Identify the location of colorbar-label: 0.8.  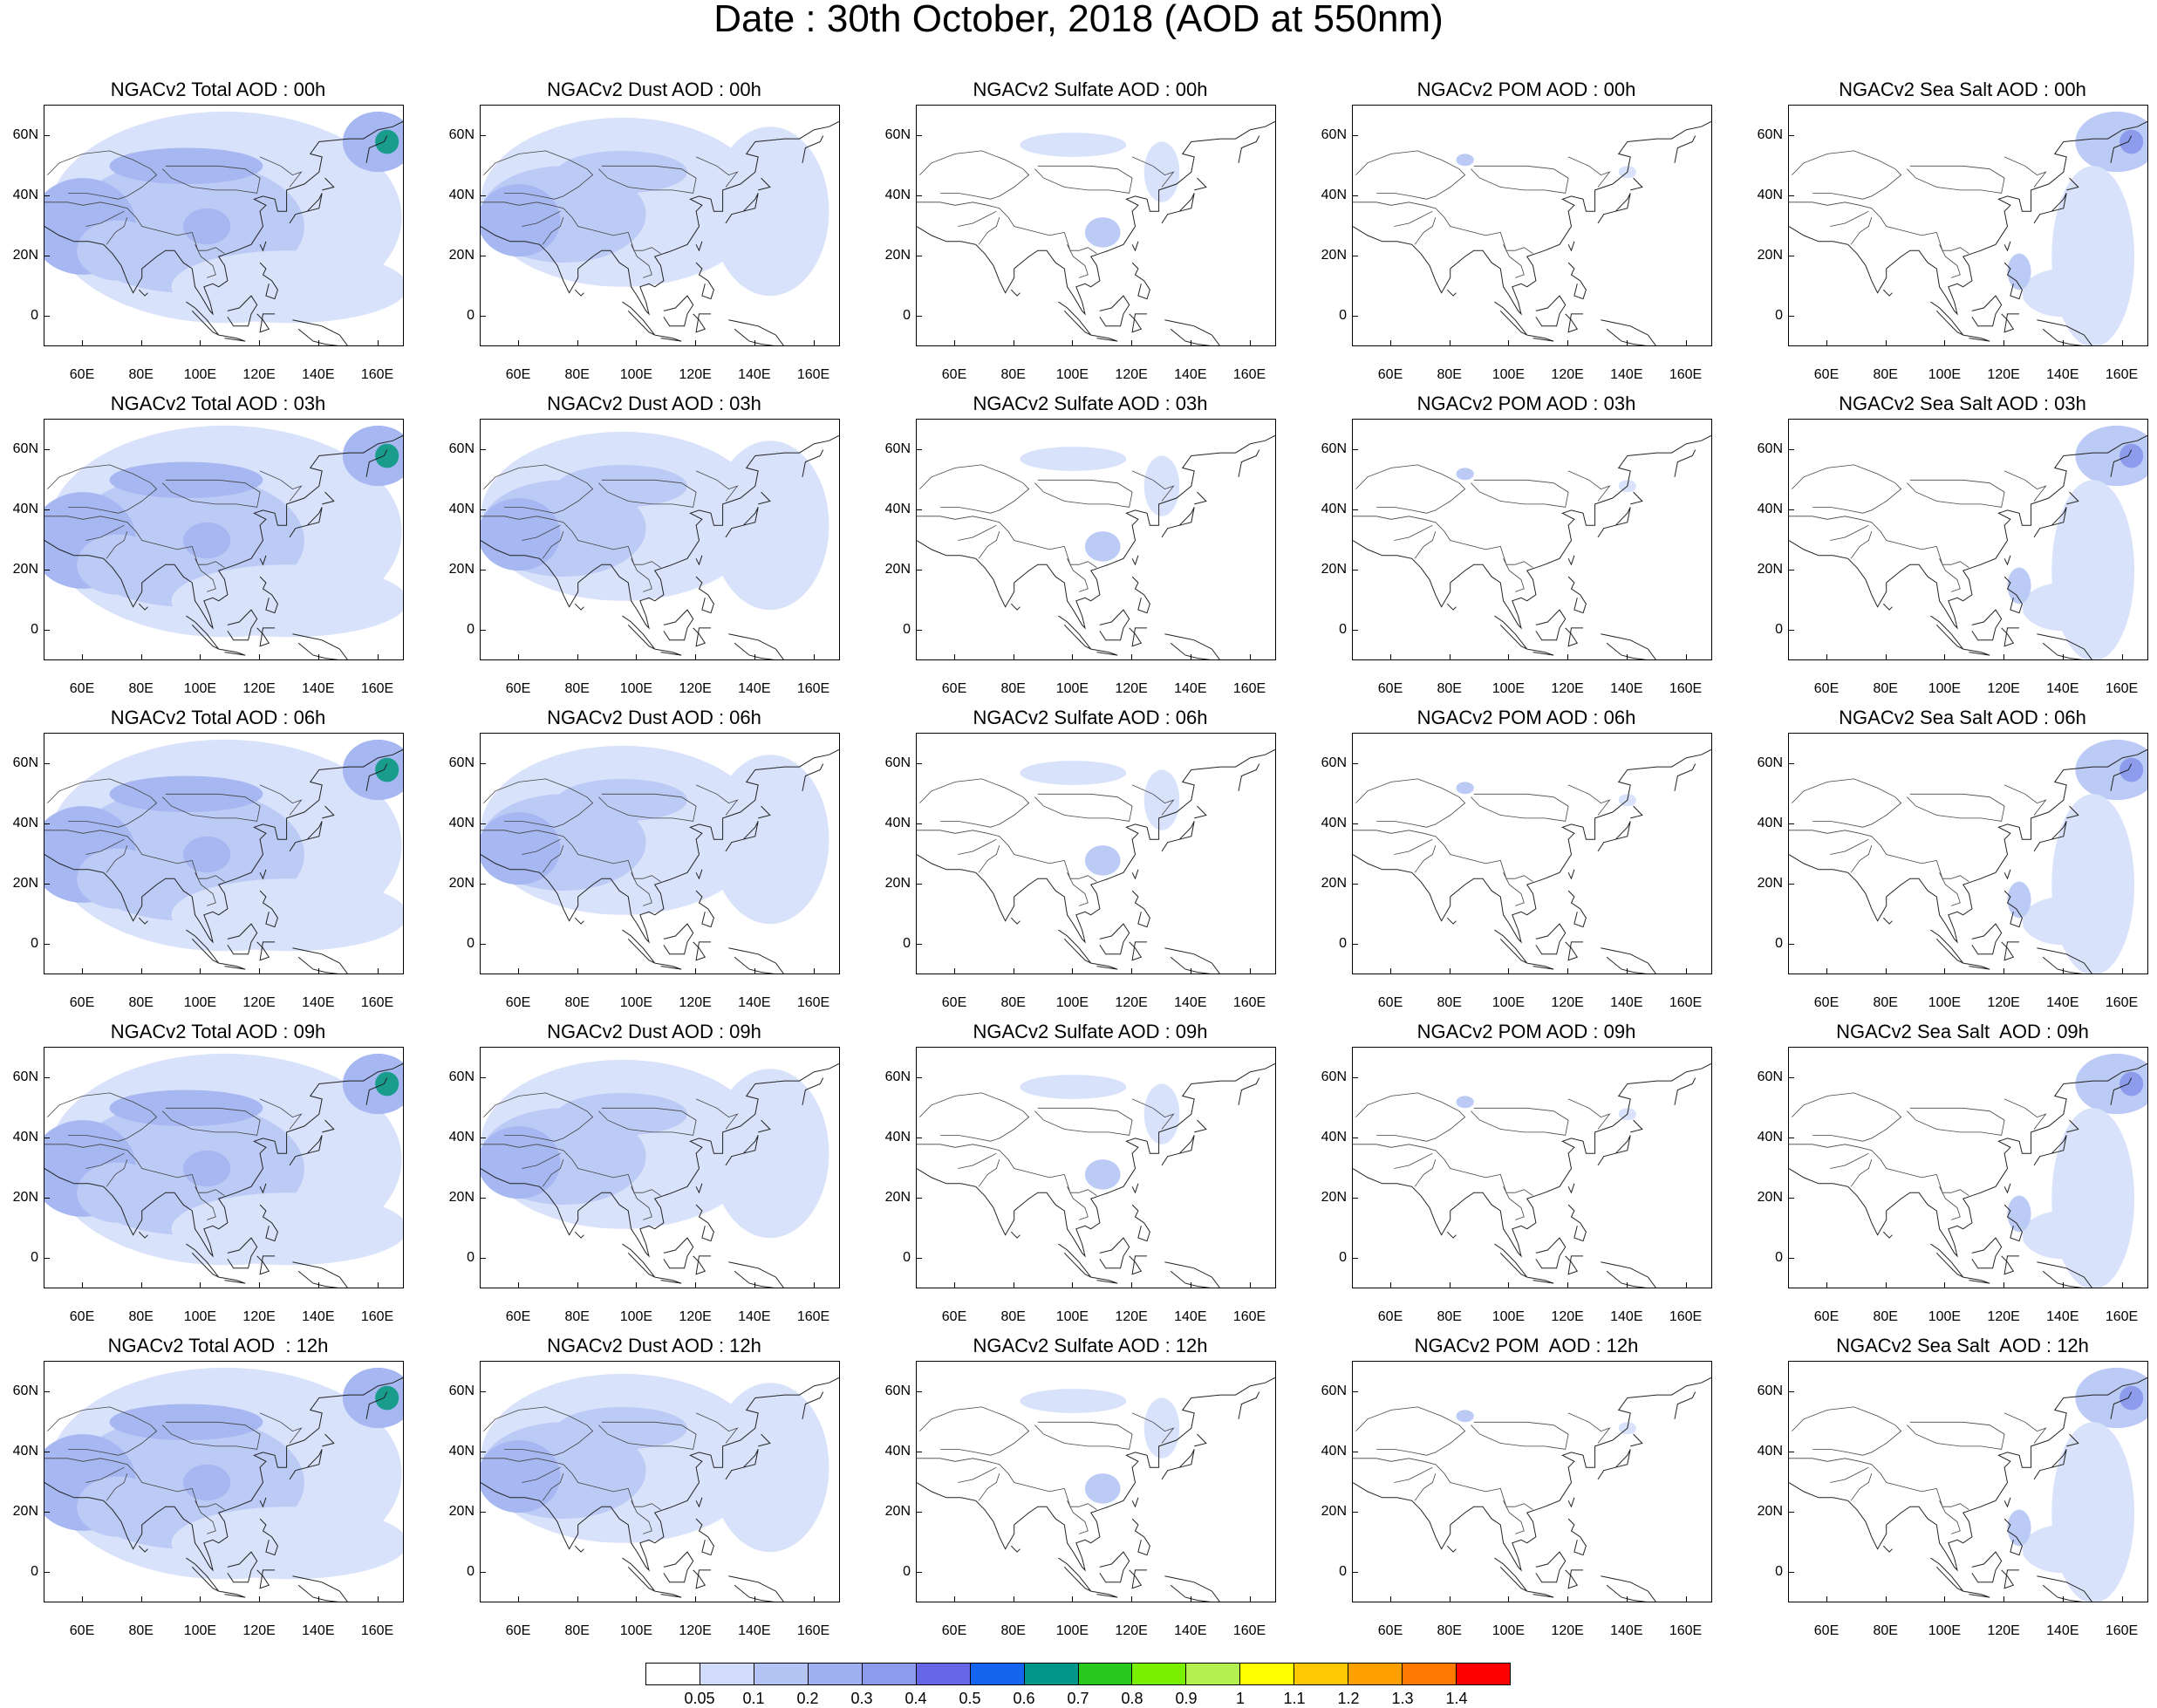
(1132, 1699).